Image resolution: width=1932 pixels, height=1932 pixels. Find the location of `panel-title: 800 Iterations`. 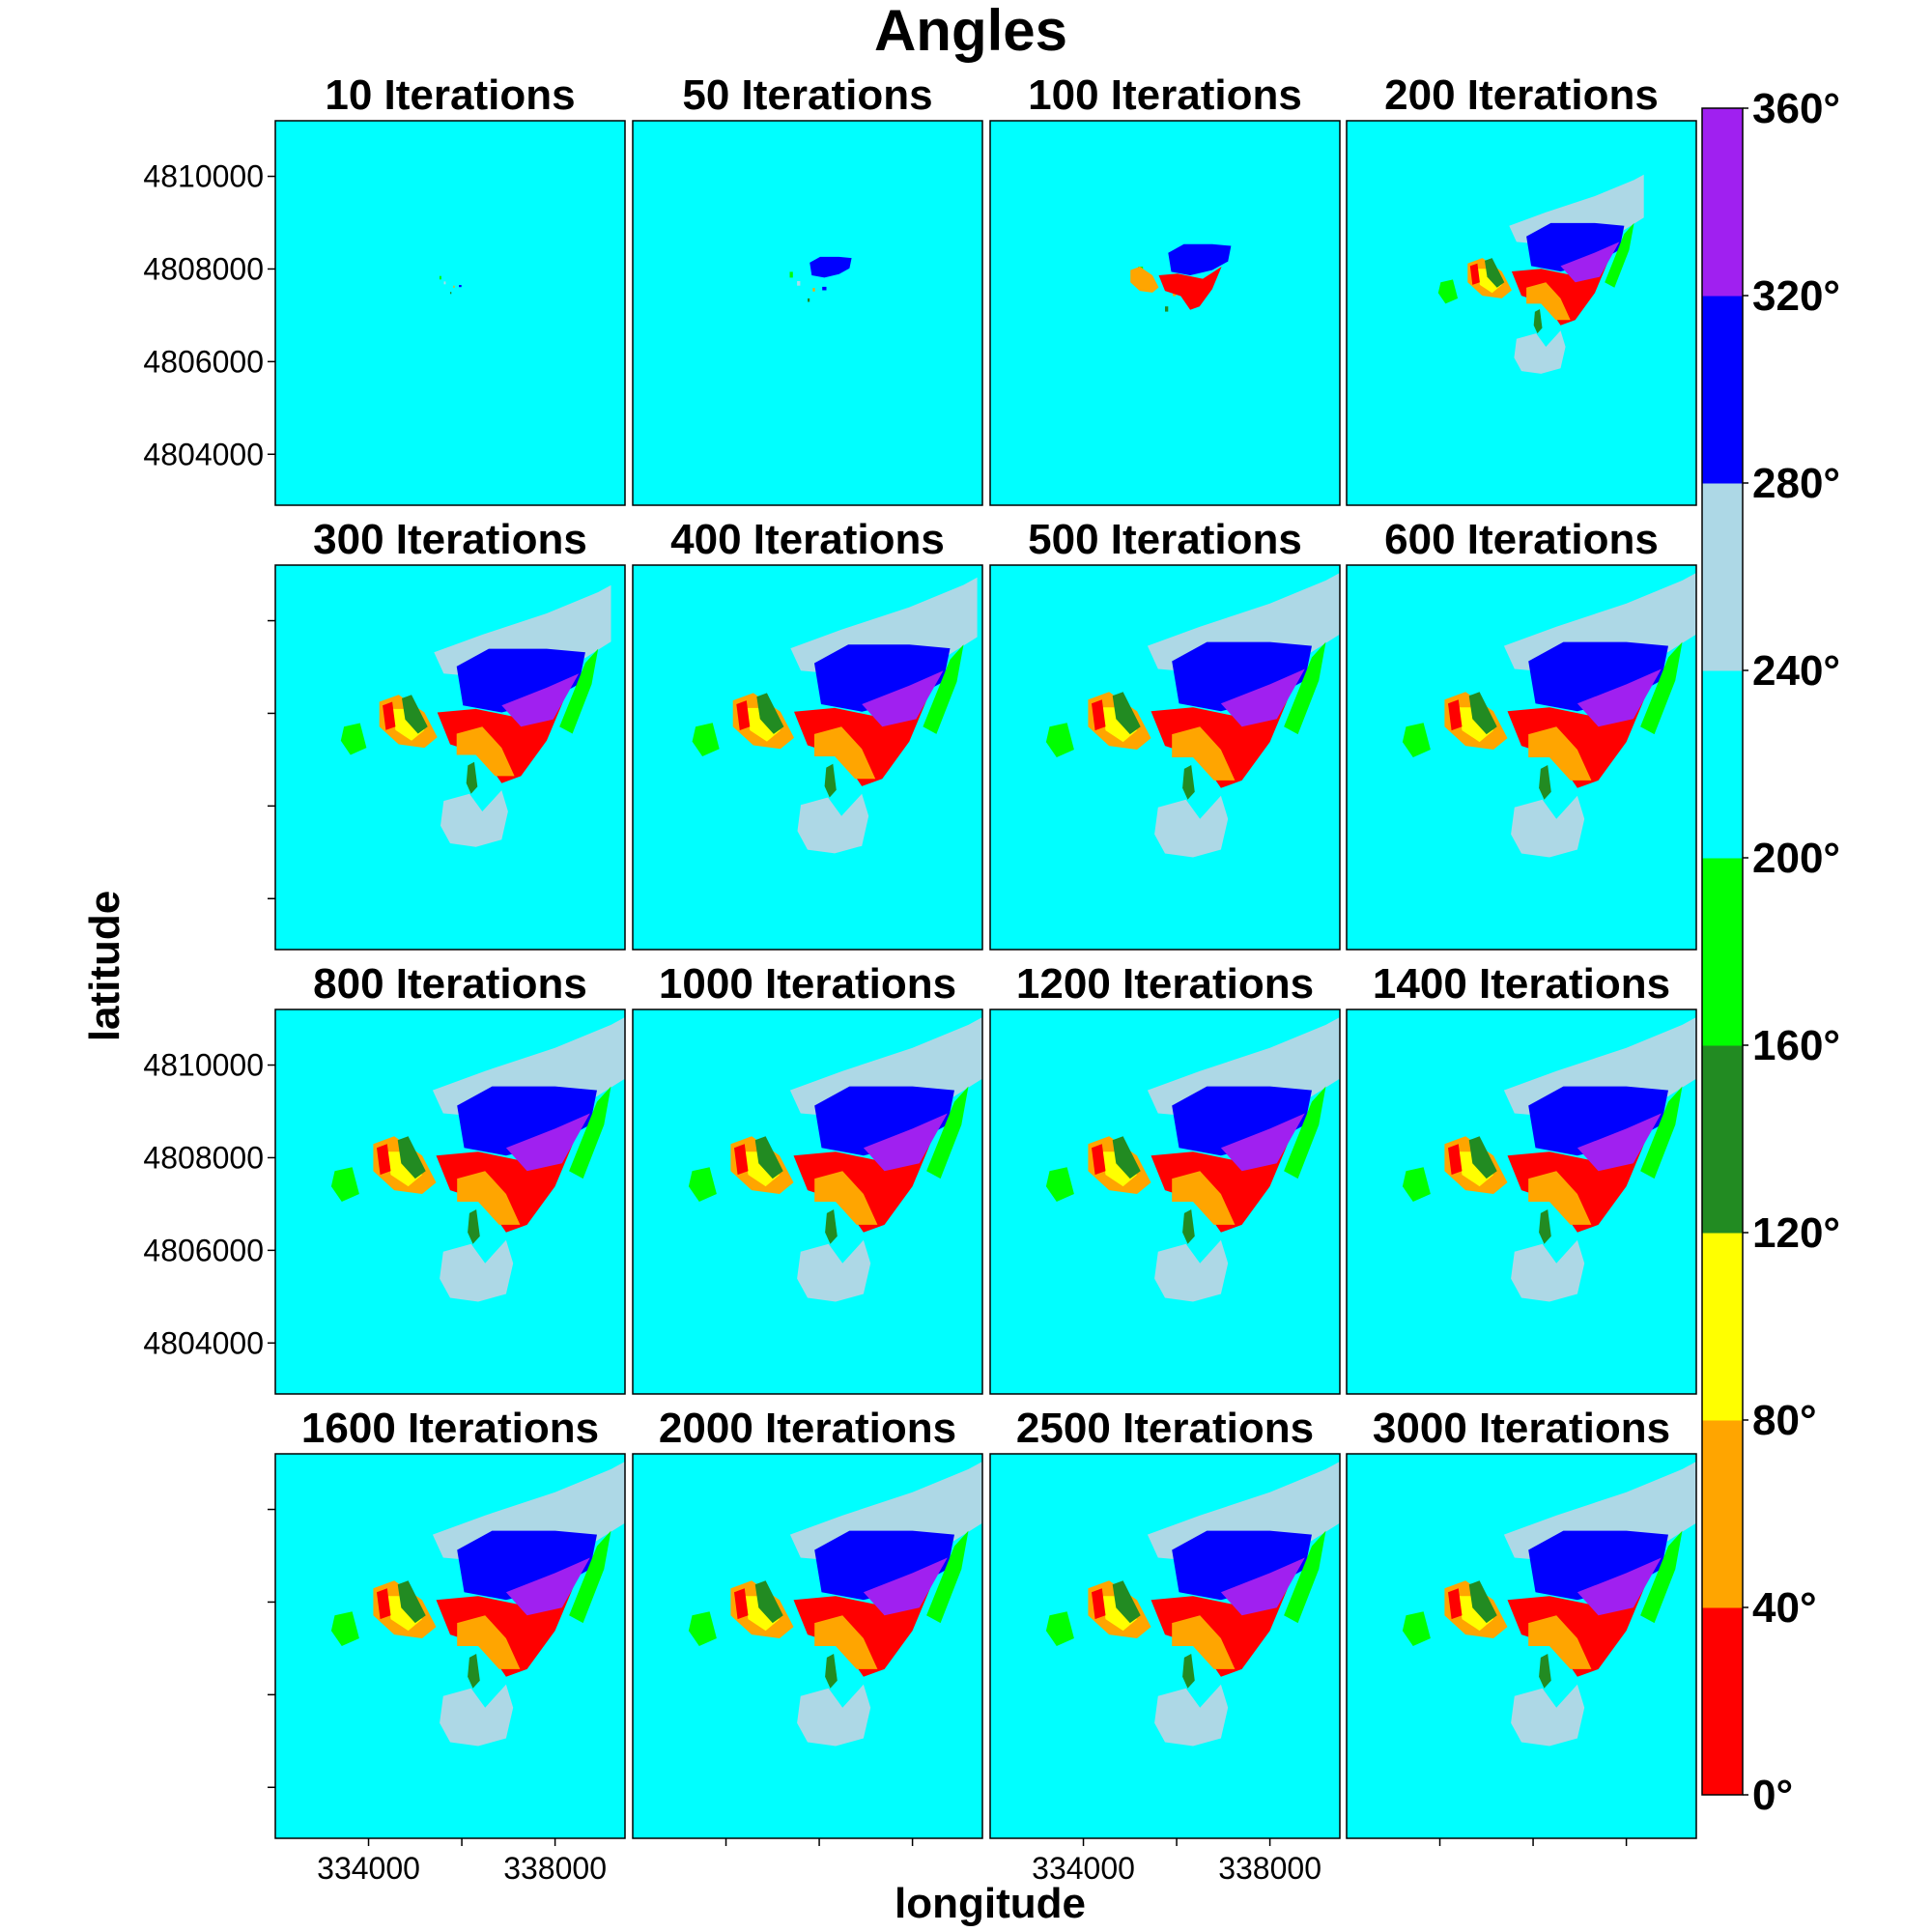

panel-title: 800 Iterations is located at coordinates (450, 984).